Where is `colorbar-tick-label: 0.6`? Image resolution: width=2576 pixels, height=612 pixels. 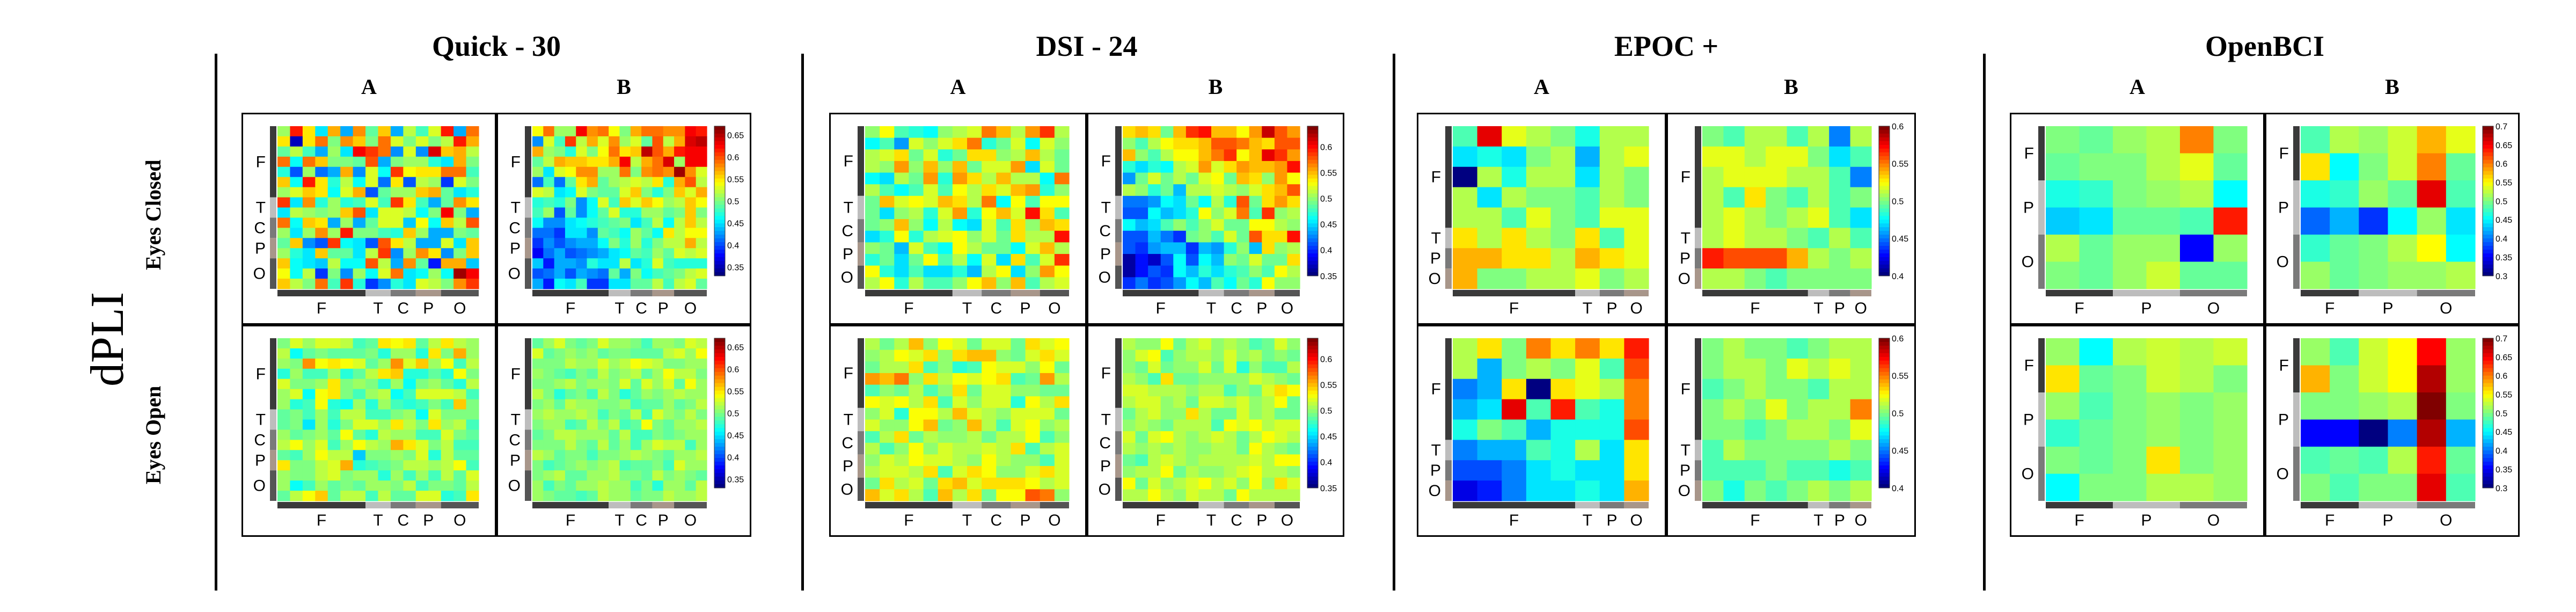
colorbar-tick-label: 0.6 is located at coordinates (1898, 127).